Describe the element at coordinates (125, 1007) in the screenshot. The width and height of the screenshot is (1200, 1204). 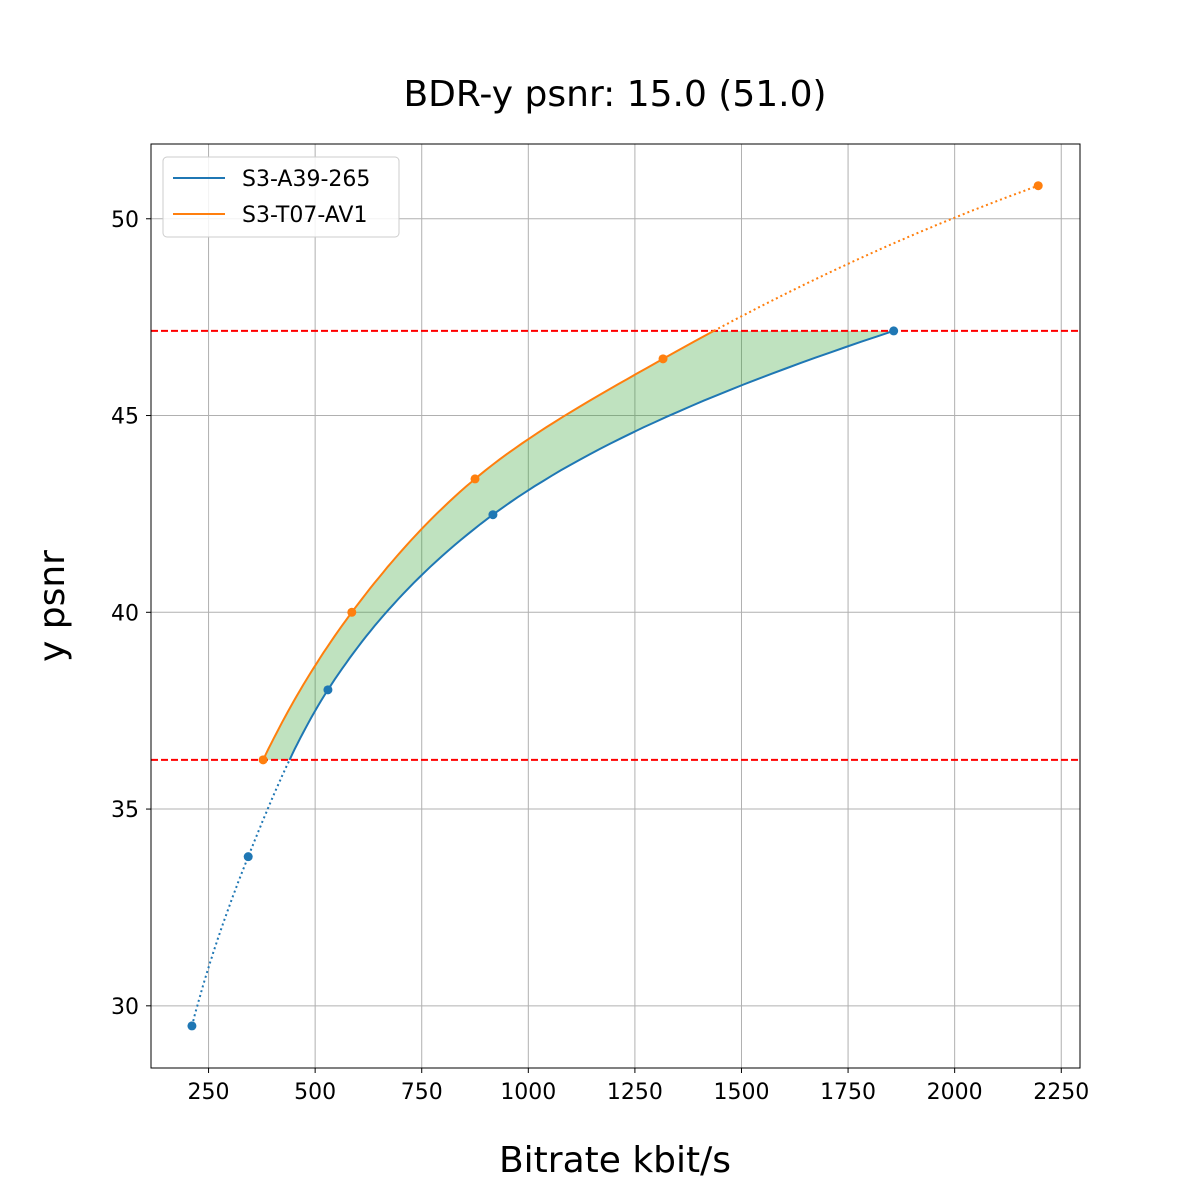
I see `y-tick-label: 30` at that location.